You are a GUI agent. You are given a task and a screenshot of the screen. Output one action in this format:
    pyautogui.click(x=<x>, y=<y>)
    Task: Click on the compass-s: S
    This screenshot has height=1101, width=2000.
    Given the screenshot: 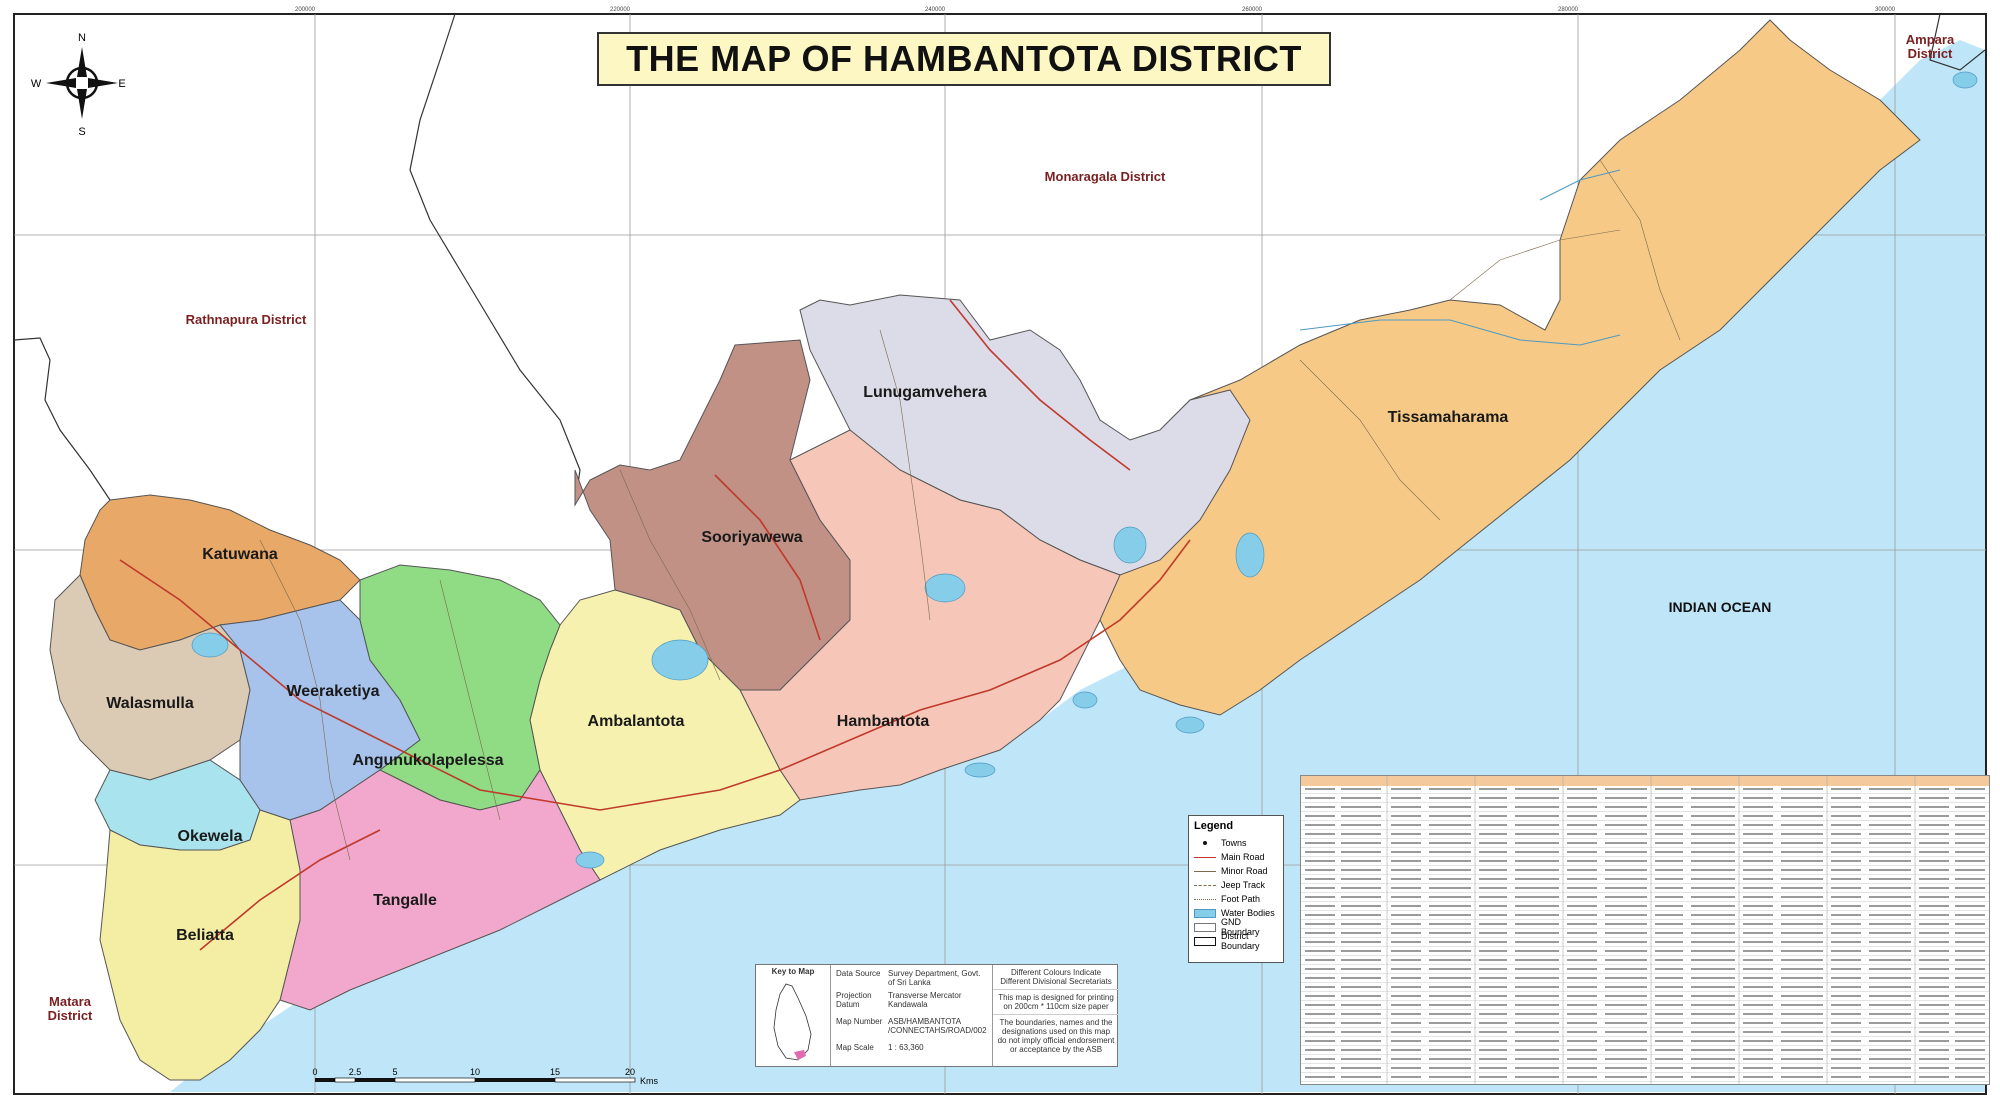 What is the action you would take?
    pyautogui.click(x=81, y=132)
    